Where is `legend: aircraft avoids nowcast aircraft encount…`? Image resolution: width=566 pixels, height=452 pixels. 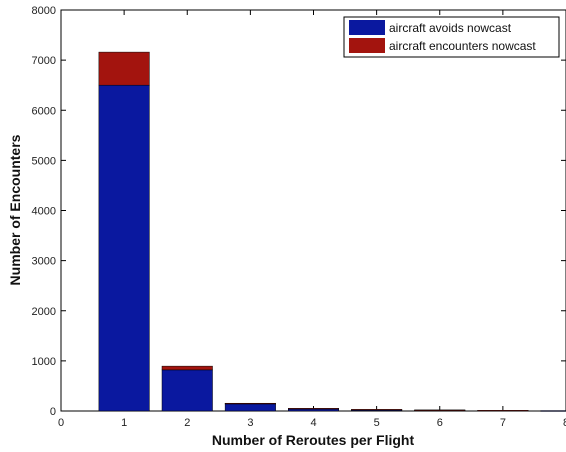
legend: aircraft avoids nowcast aircraft encount… is located at coordinates (451, 37).